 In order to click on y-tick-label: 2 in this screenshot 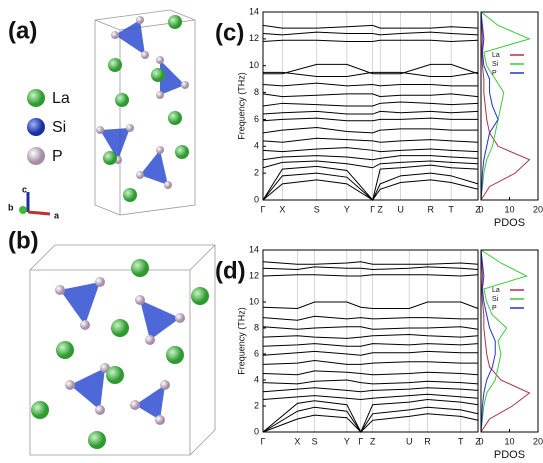, I will do `click(256, 173)`.